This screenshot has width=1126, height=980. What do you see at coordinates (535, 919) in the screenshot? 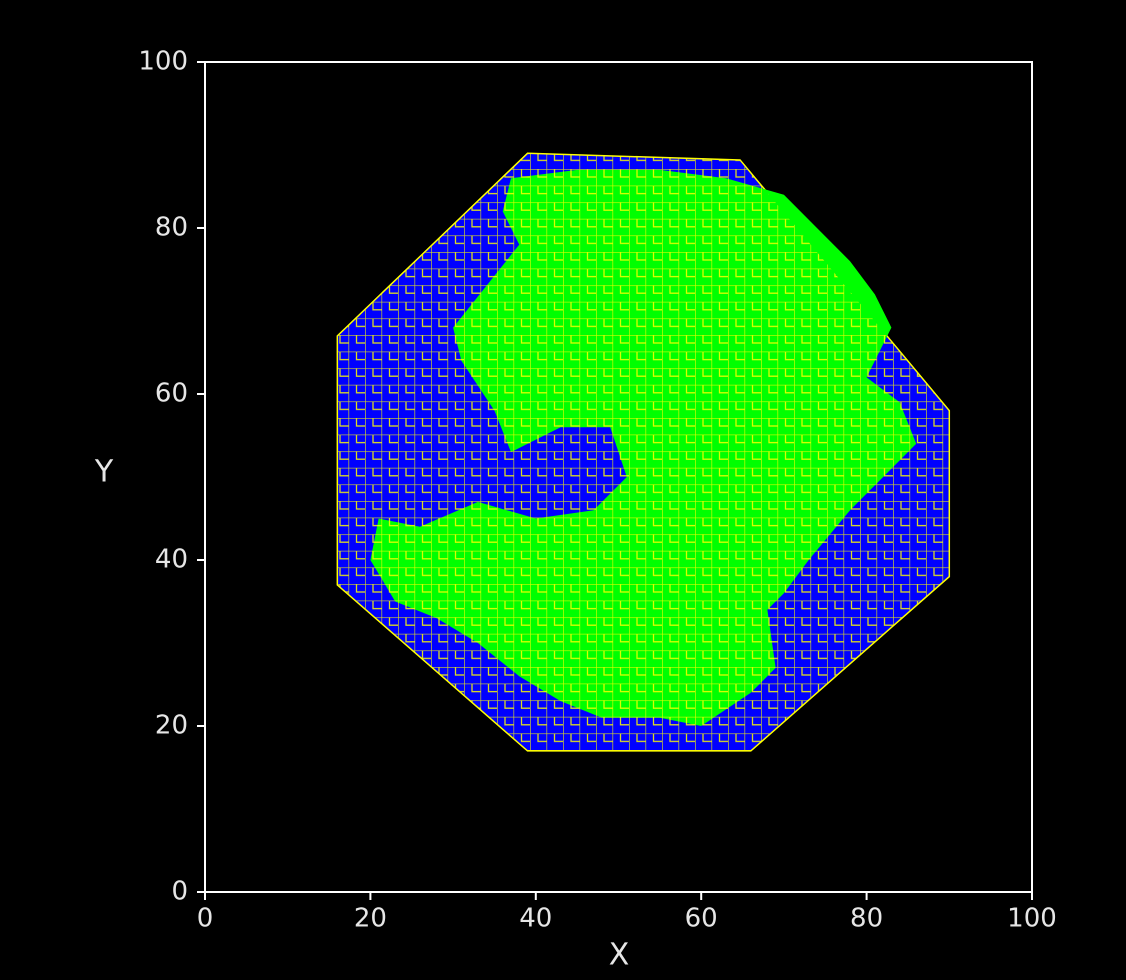
I see `x-tick-label: 40` at bounding box center [535, 919].